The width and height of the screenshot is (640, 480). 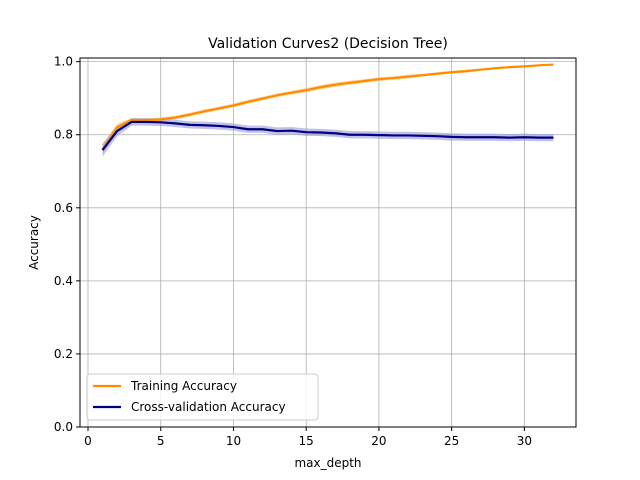 I want to click on x-tick-label: 20, so click(x=378, y=441).